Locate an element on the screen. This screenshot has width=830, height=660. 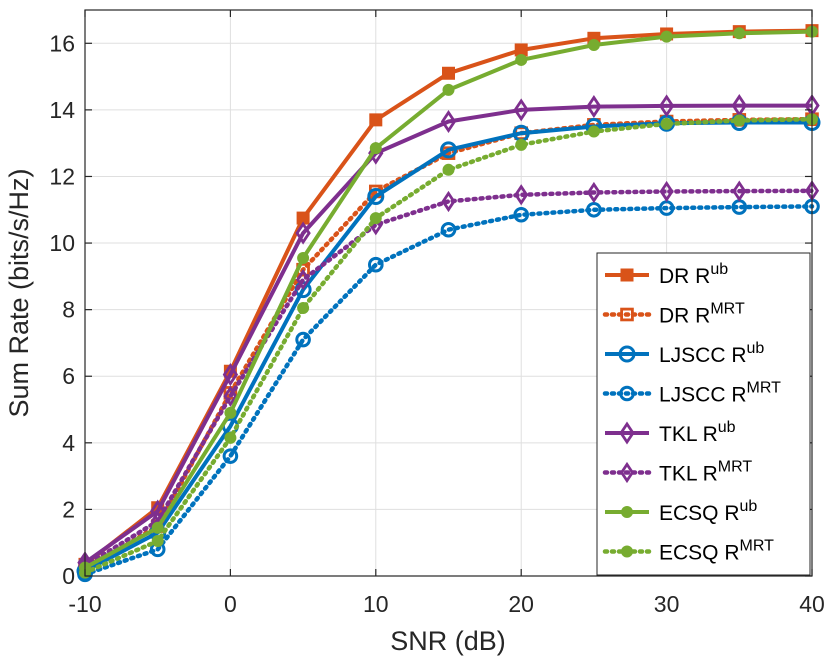
svg-text: TKL RMRT is located at coordinates (705, 472).